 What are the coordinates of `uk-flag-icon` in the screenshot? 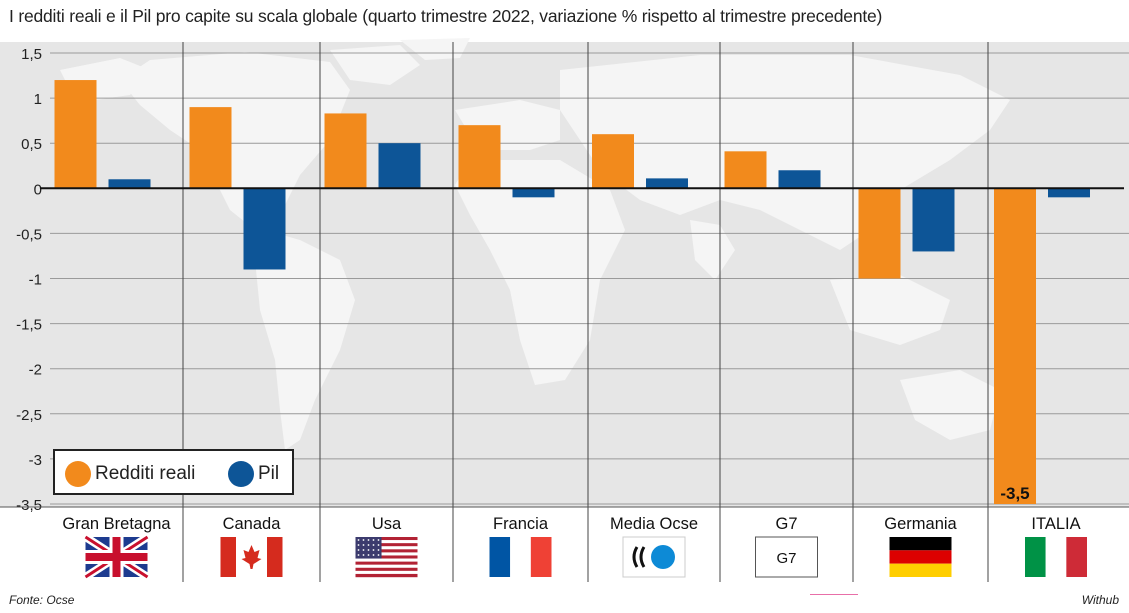 It's located at (116, 557).